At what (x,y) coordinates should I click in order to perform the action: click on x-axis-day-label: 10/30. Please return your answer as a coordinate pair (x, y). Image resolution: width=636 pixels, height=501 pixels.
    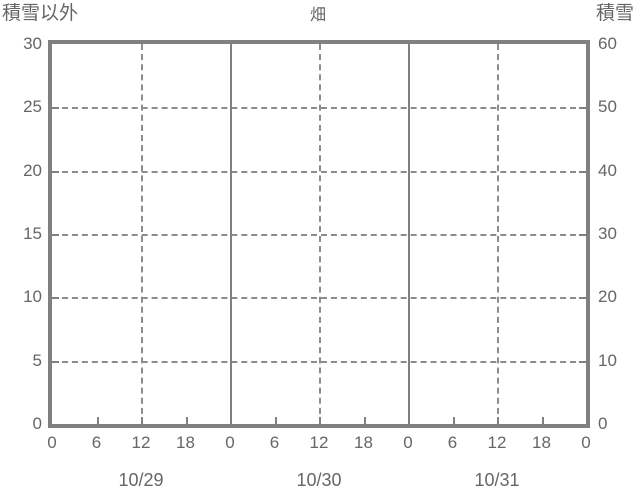
    Looking at the image, I should click on (319, 480).